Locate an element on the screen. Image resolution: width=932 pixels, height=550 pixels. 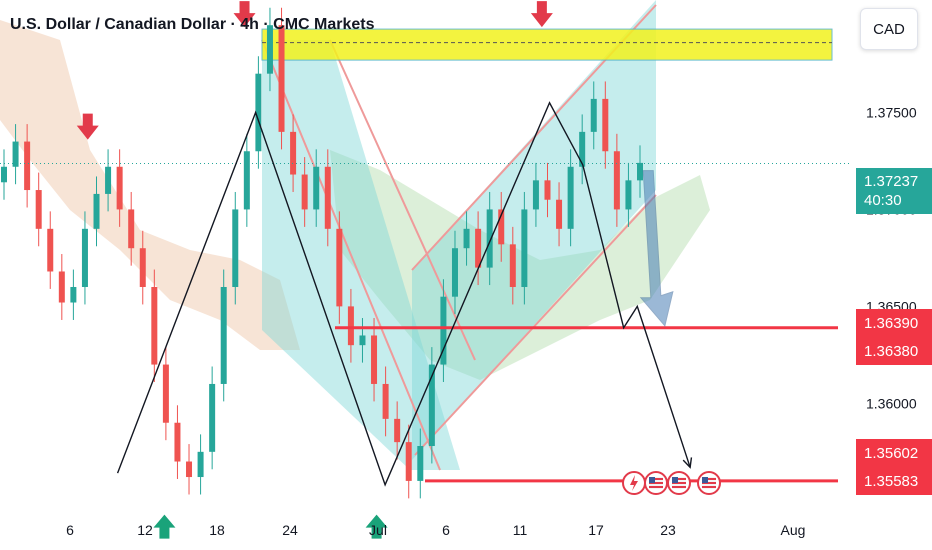
resistance-zone-layer is located at coordinates (547, 44).